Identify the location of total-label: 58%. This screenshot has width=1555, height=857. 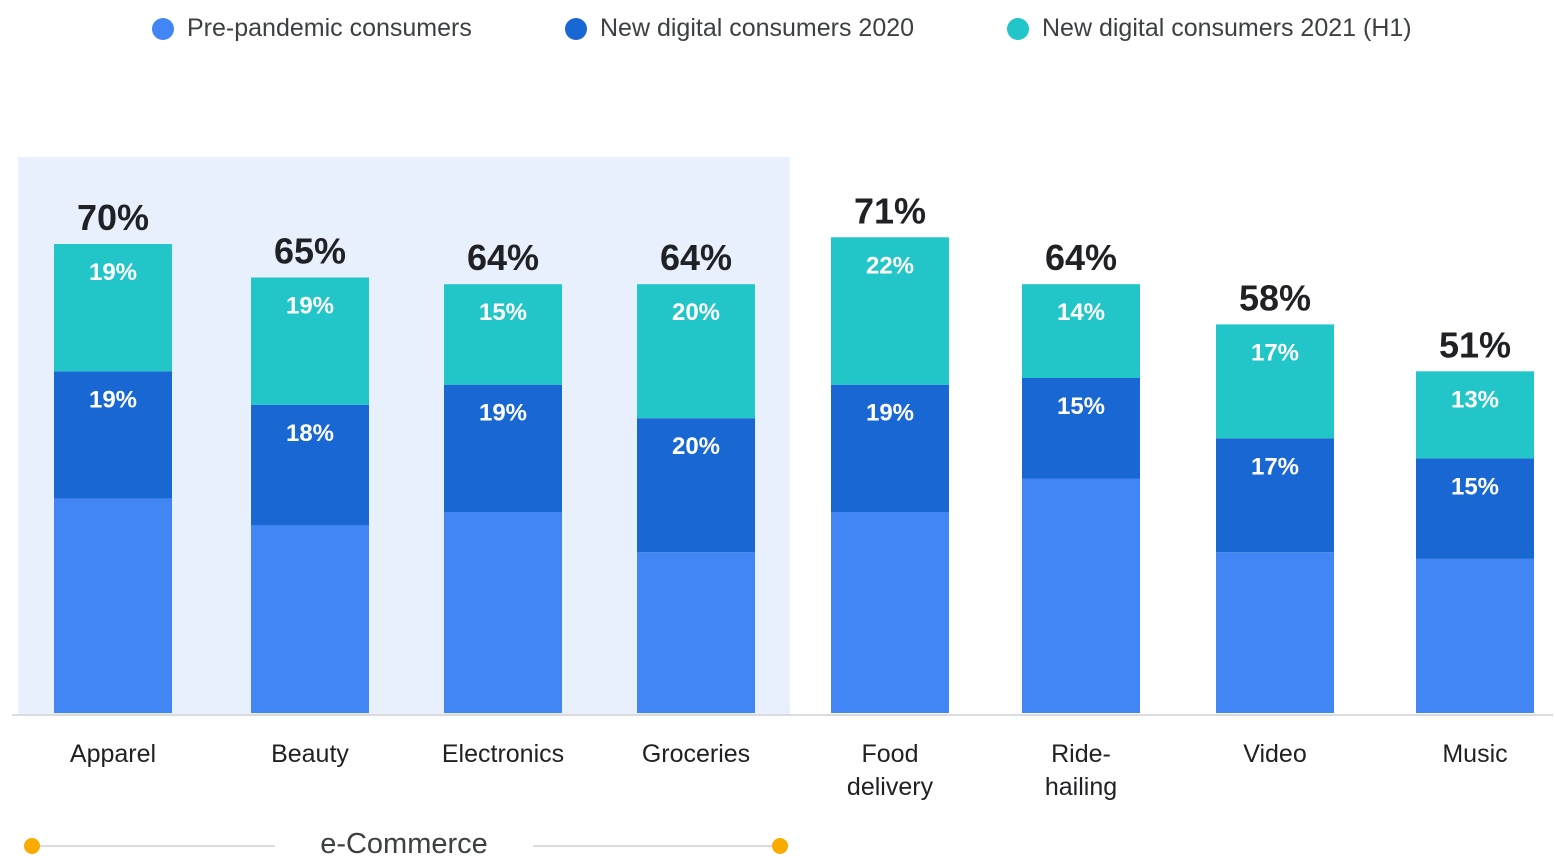
(1275, 297).